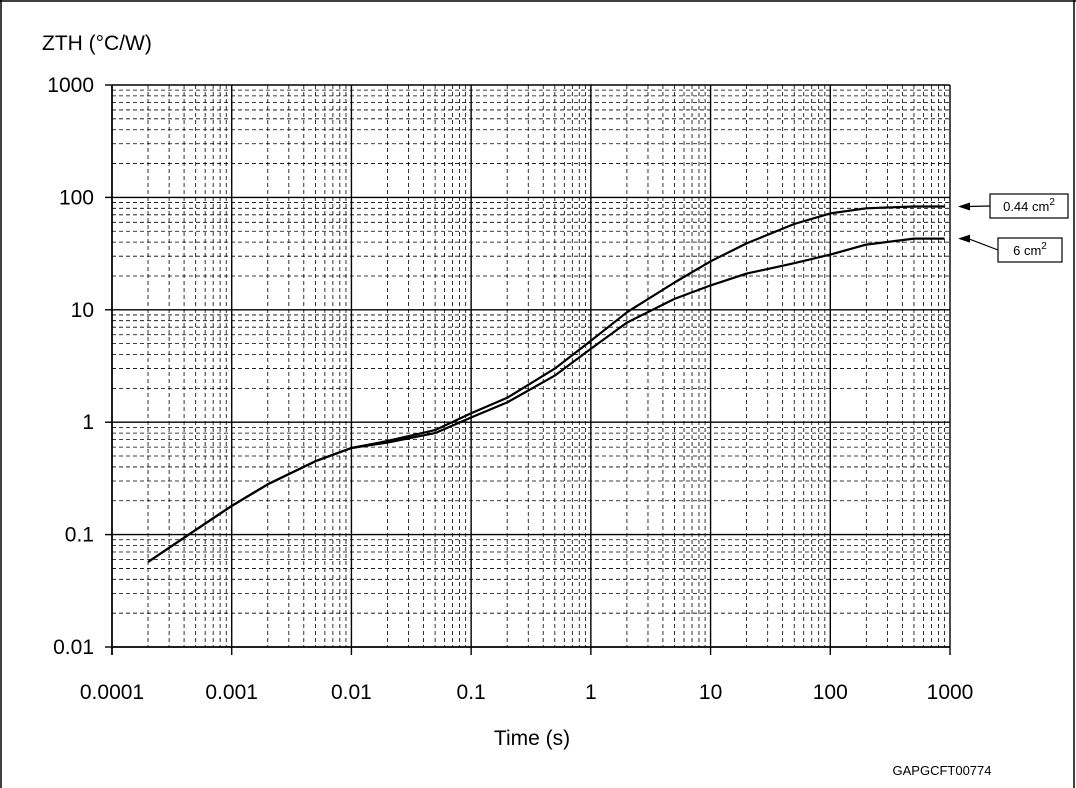 Image resolution: width=1076 pixels, height=788 pixels. What do you see at coordinates (950, 692) in the screenshot?
I see `x-tick-label: 1000` at bounding box center [950, 692].